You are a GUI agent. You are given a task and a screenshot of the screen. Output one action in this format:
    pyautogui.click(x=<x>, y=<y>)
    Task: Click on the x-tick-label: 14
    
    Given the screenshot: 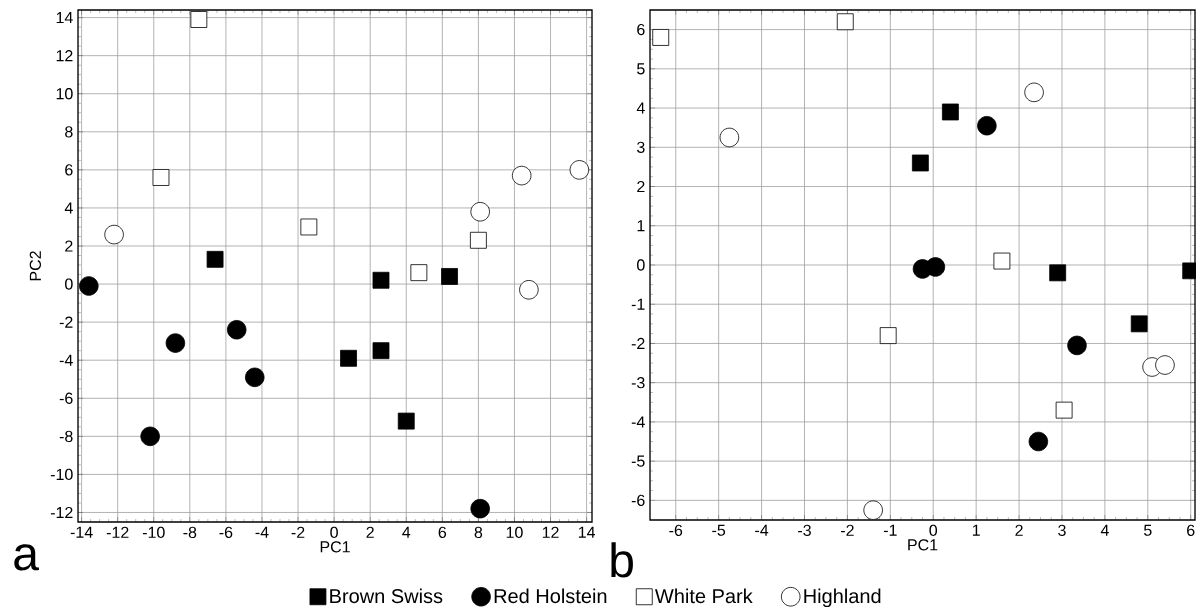 What is the action you would take?
    pyautogui.click(x=587, y=532)
    